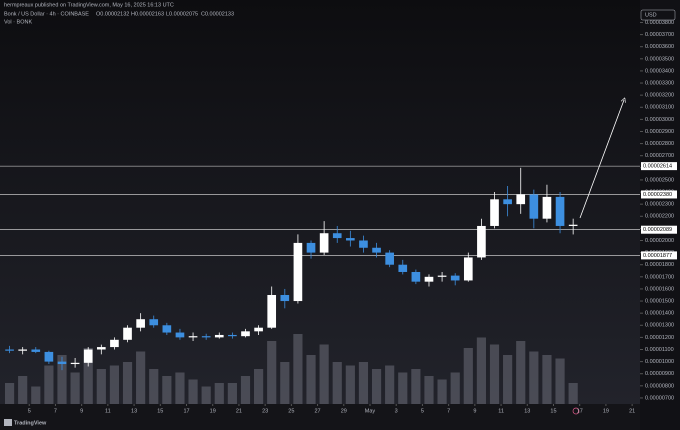  I want to click on y-tick-label: 0.00000800, so click(659, 386).